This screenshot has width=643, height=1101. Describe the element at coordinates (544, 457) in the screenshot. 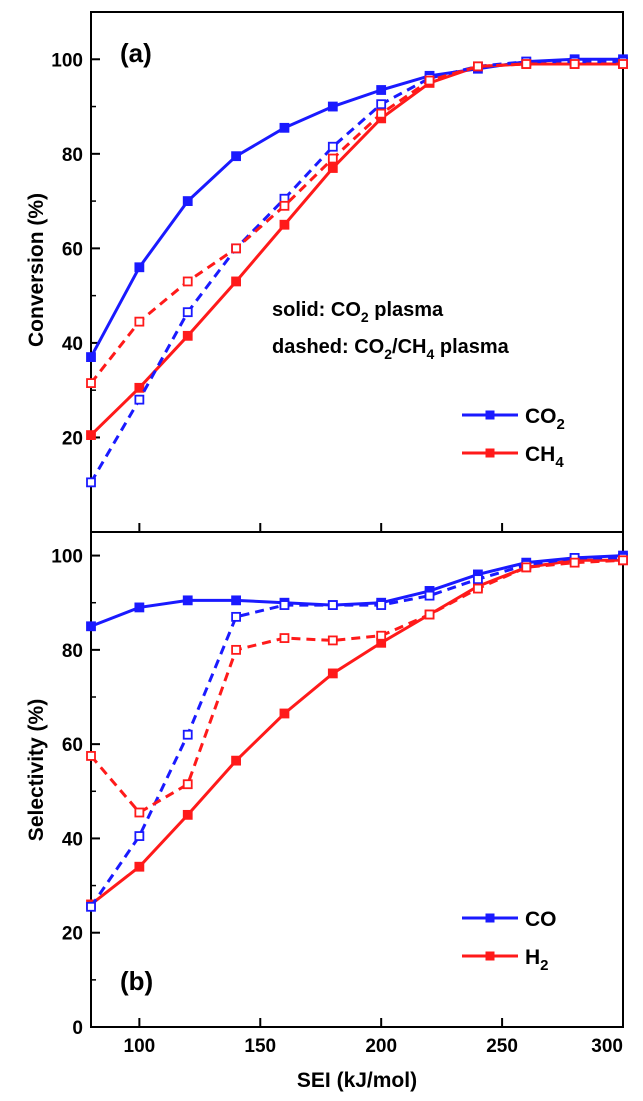

I see `legend-label: CH4` at that location.